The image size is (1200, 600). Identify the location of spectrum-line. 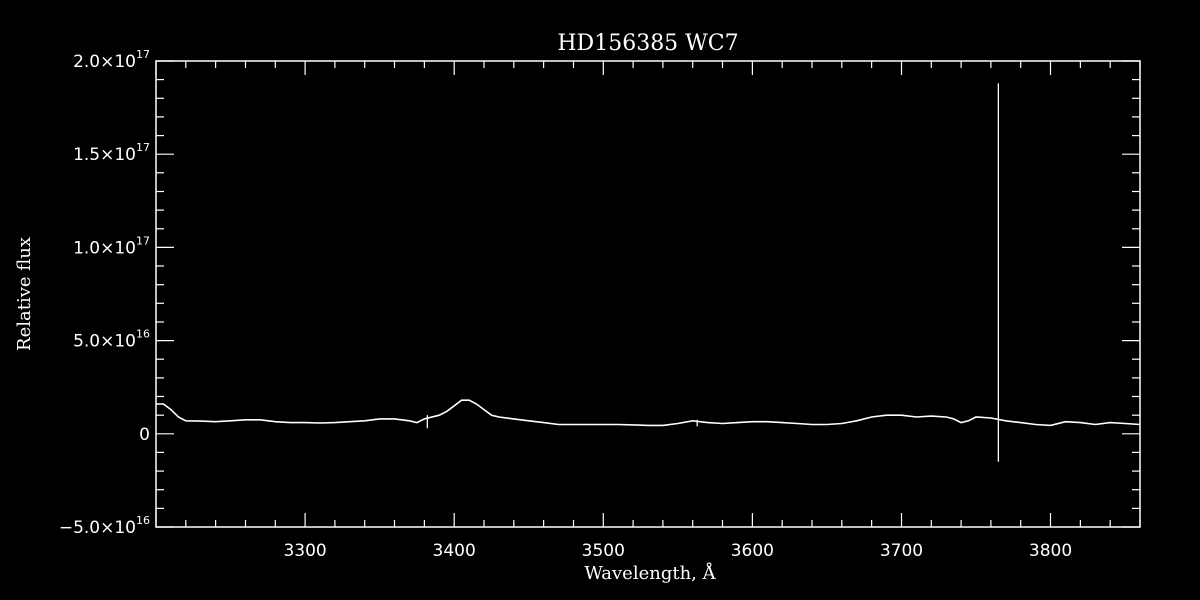
(648, 413).